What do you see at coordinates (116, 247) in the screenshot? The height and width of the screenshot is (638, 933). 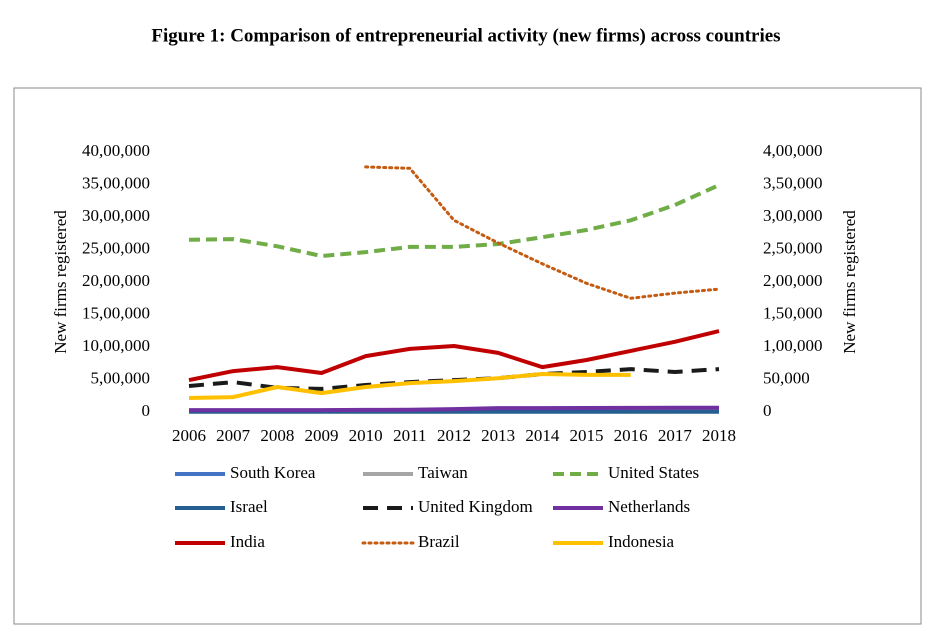 I see `y-tick-label: 25,00,000` at bounding box center [116, 247].